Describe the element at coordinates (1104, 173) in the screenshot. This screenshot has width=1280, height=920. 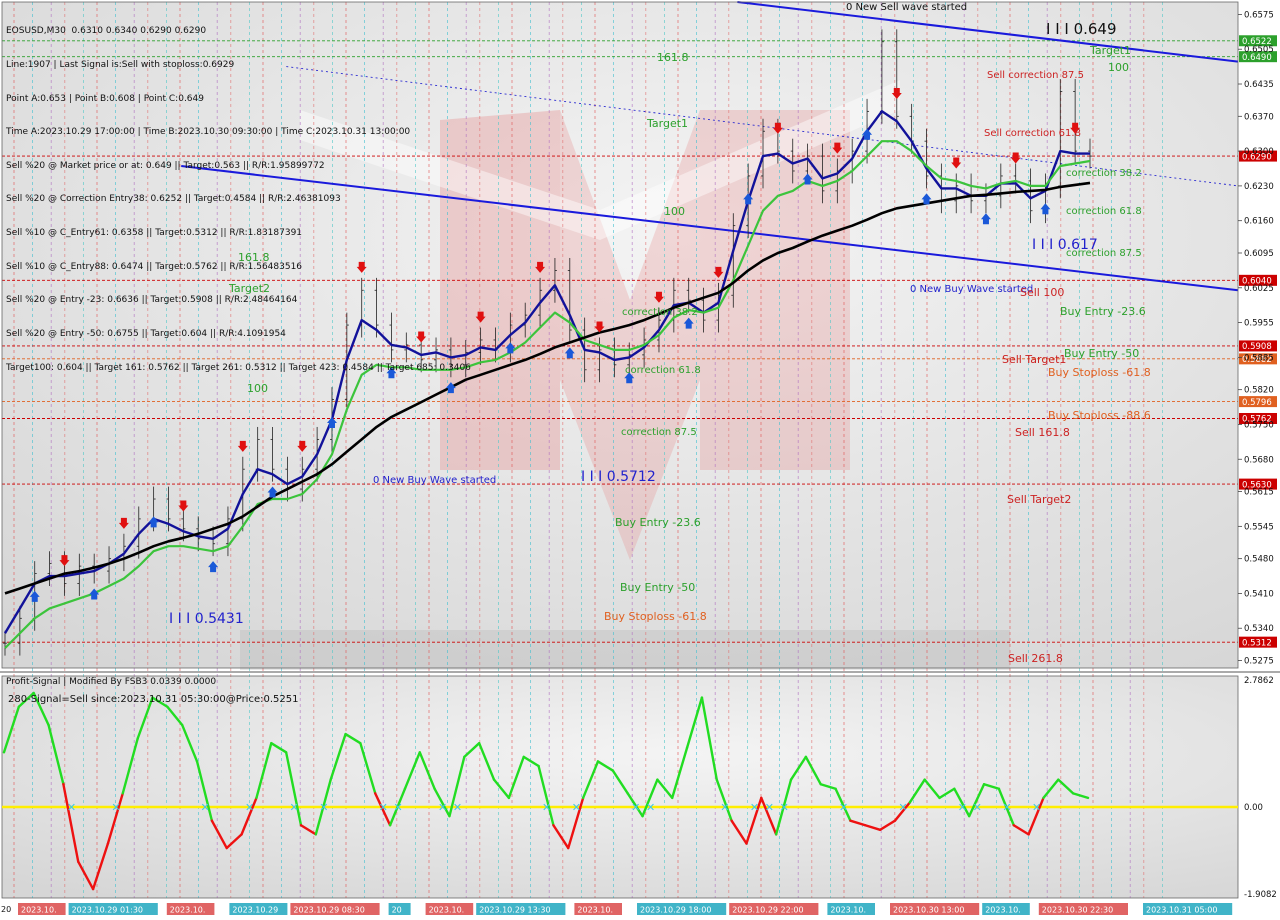
I see `chart-annotation: correction 38.2` at that location.